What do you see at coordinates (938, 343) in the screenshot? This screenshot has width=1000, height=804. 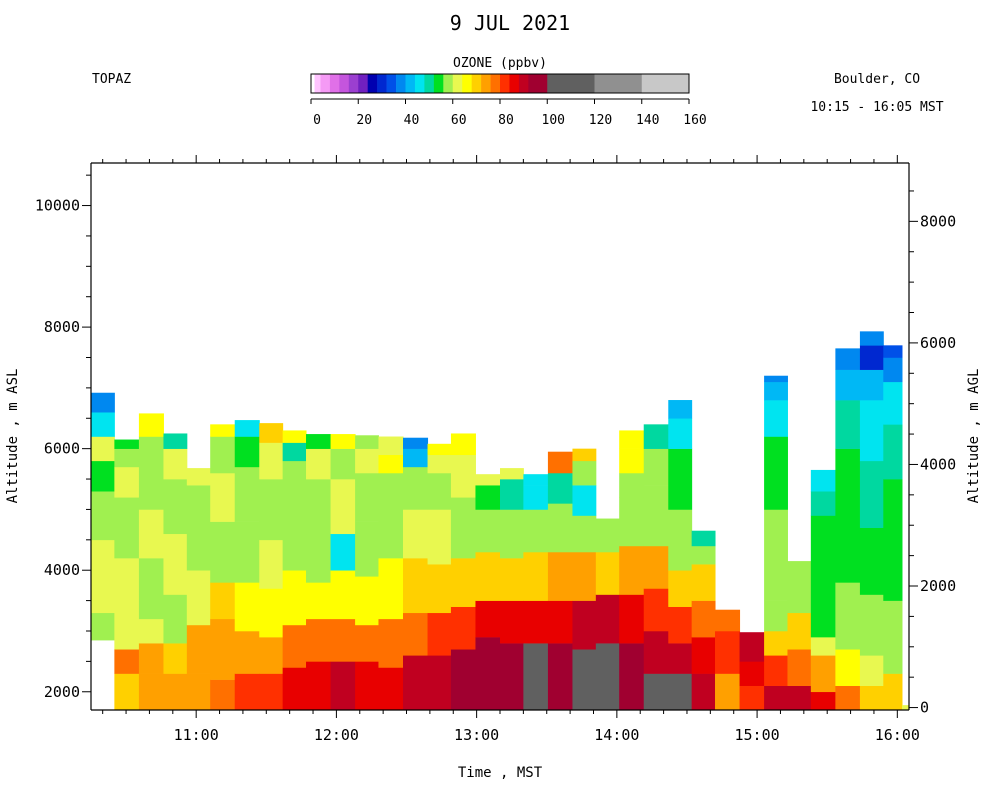 I see `y-right-tick-label: 6000` at bounding box center [938, 343].